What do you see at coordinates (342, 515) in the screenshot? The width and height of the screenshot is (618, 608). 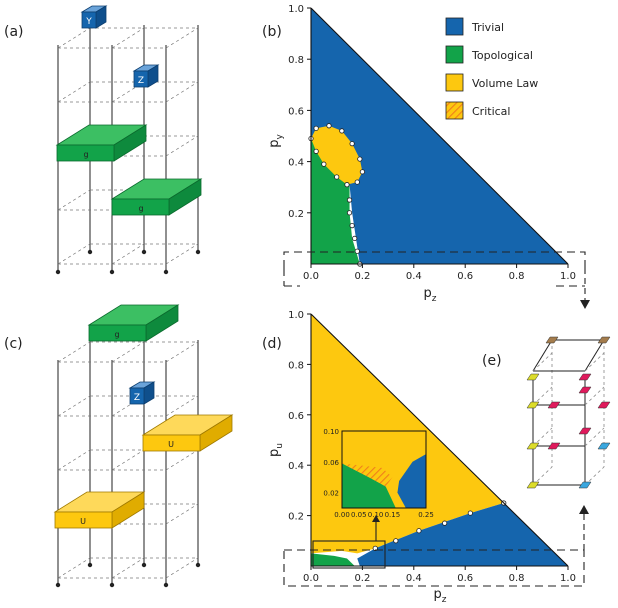 I see `inset-x-tick-label: 0.00` at bounding box center [342, 515].